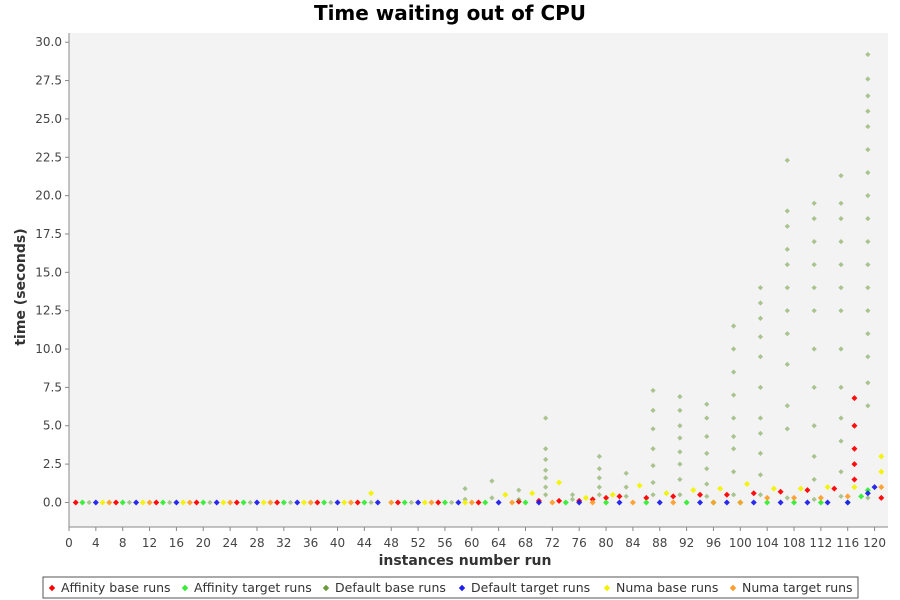  Describe the element at coordinates (364, 543) in the screenshot. I see `x-tick-label: 44` at that location.